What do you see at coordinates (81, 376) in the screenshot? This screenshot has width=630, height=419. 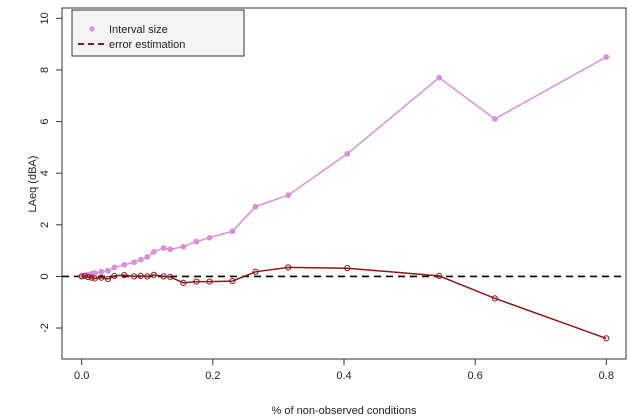 I see `x-tick-label: 0.0` at bounding box center [81, 376].